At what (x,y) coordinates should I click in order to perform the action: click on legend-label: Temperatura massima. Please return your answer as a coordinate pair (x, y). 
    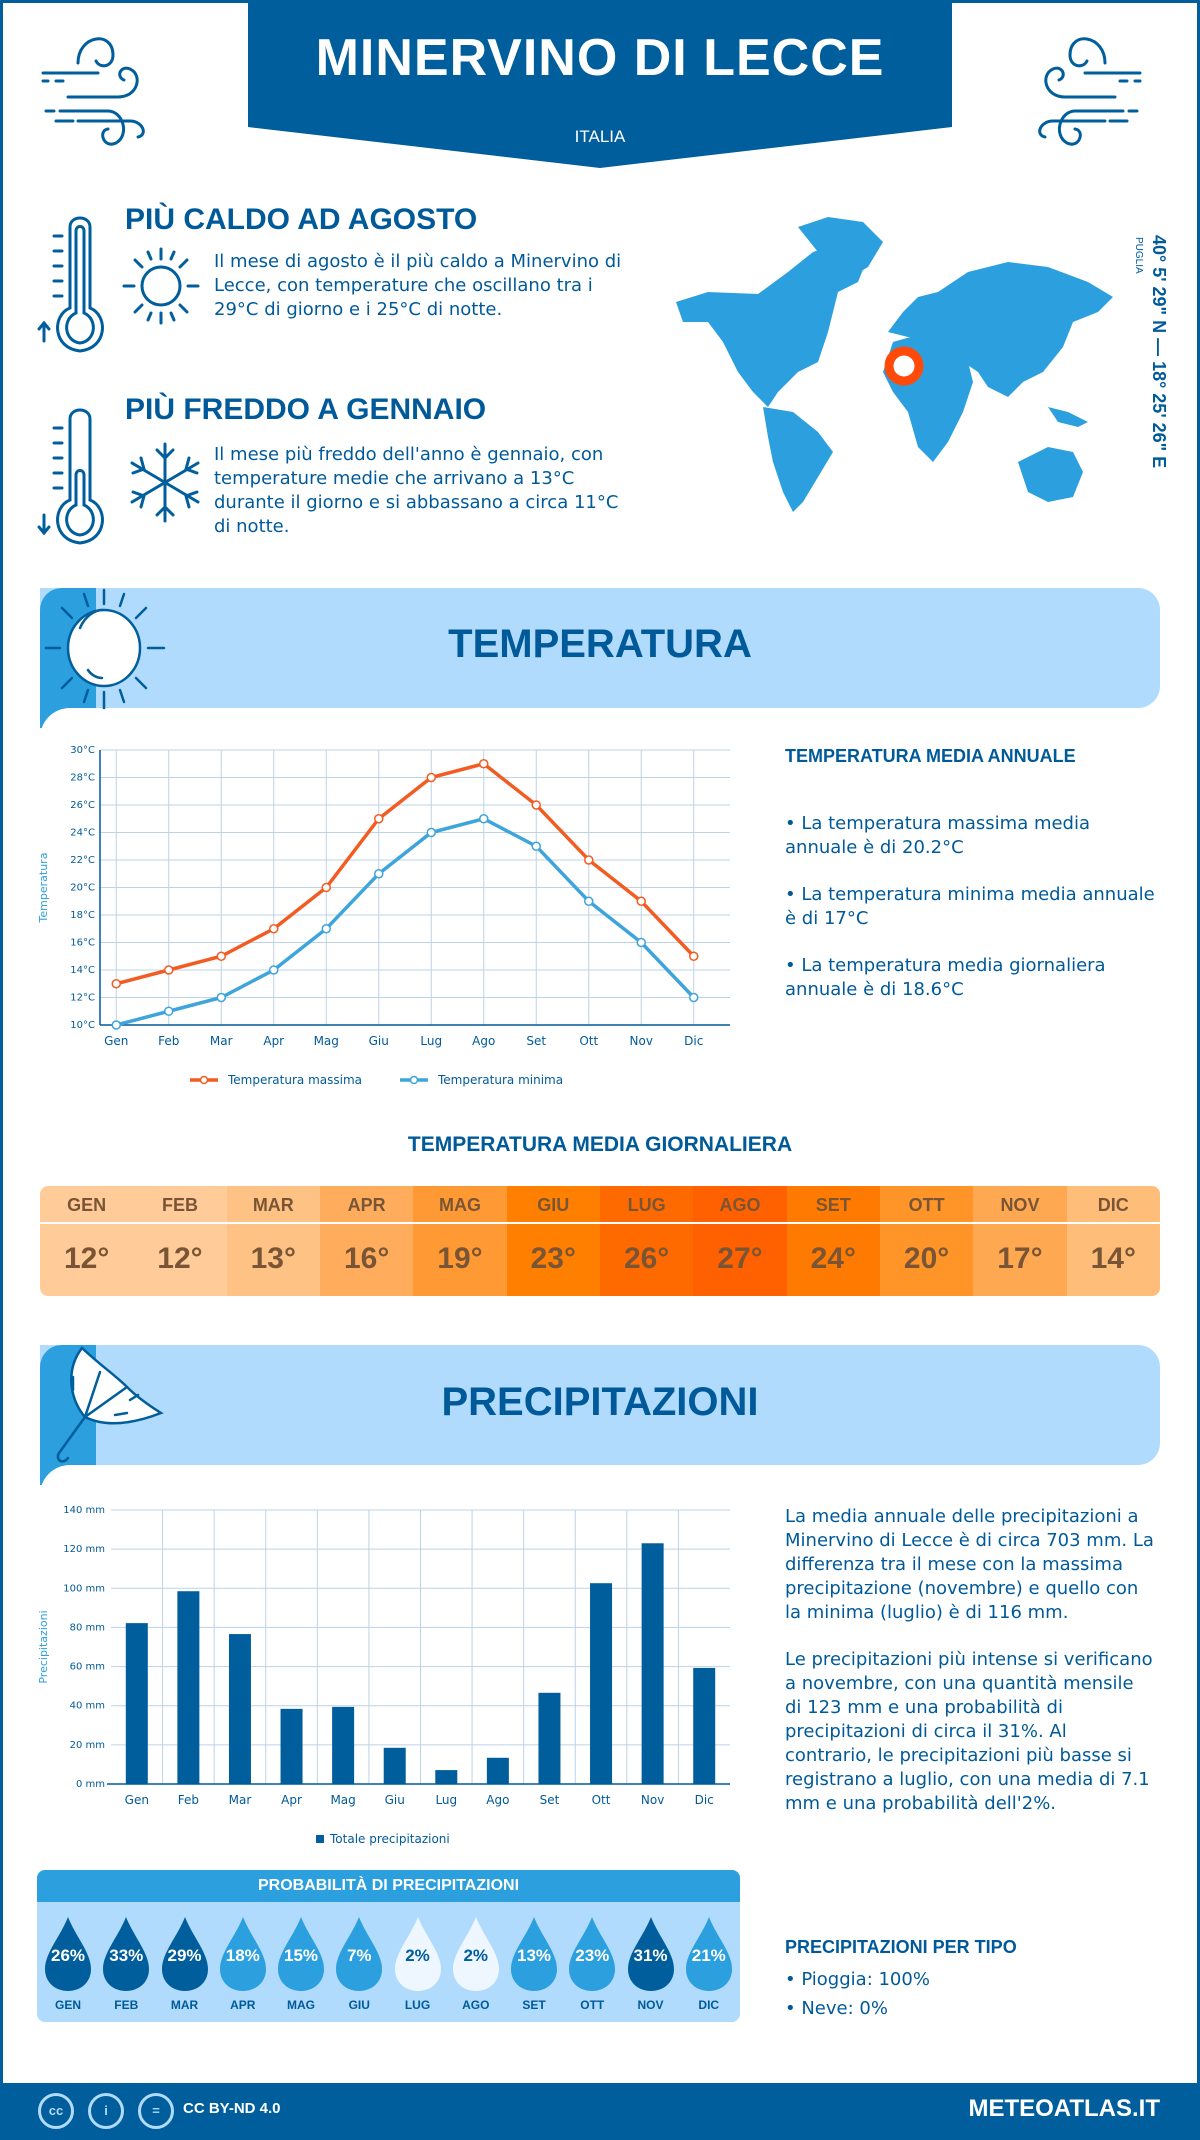
    Looking at the image, I should click on (294, 1080).